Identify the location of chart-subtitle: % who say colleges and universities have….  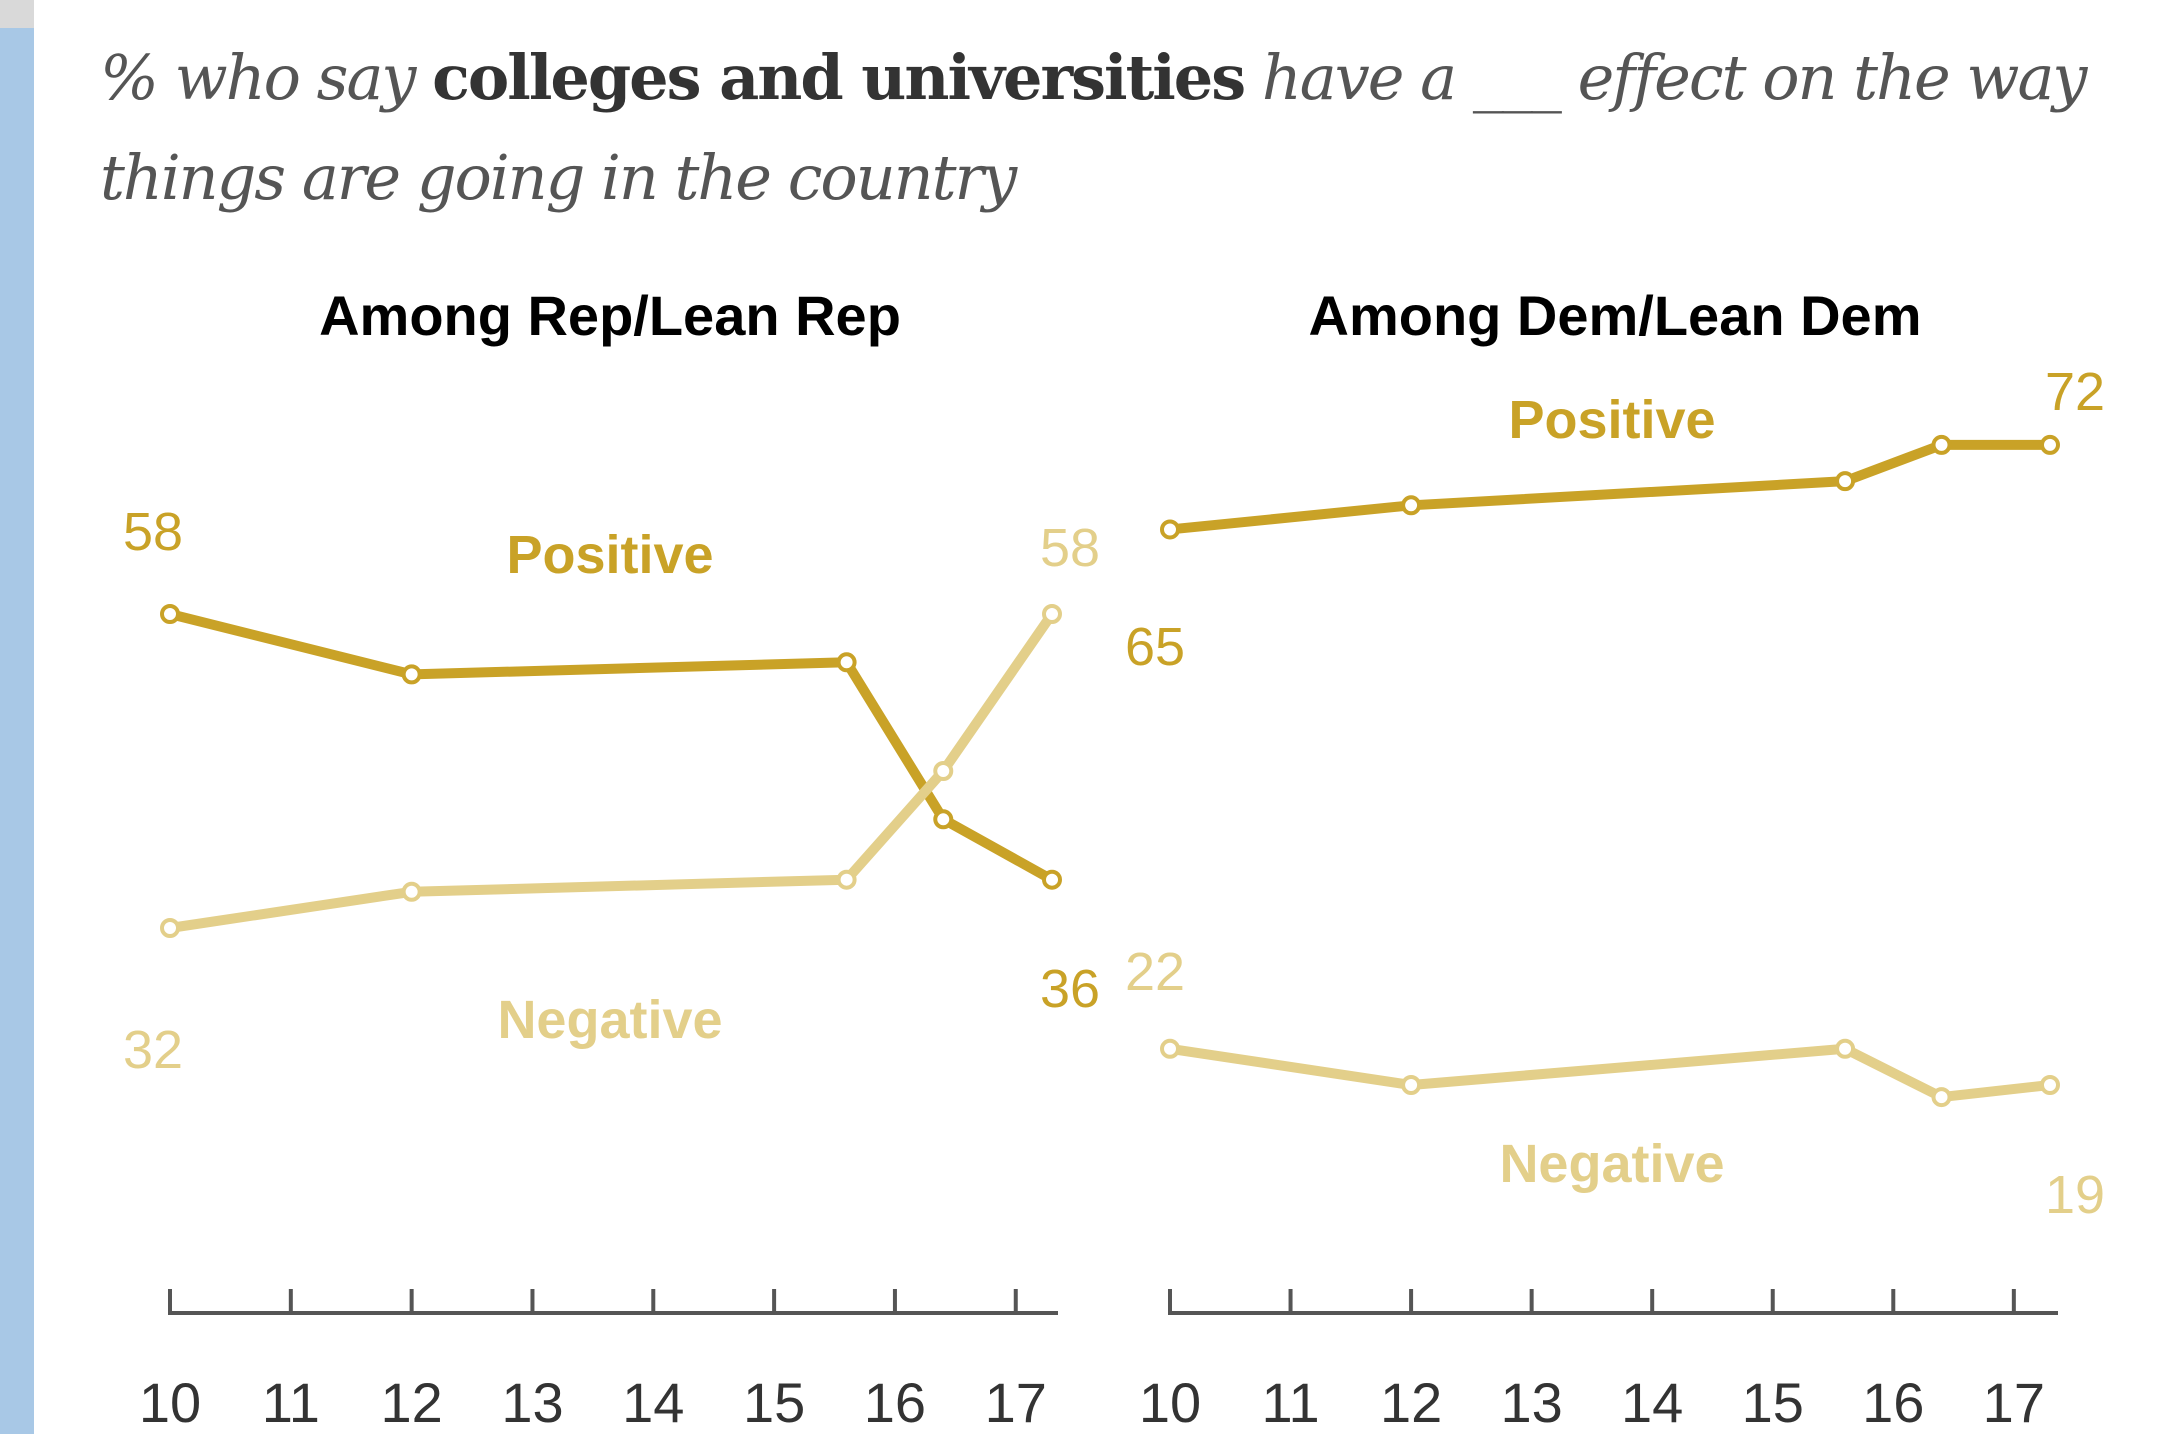
(1120, 128).